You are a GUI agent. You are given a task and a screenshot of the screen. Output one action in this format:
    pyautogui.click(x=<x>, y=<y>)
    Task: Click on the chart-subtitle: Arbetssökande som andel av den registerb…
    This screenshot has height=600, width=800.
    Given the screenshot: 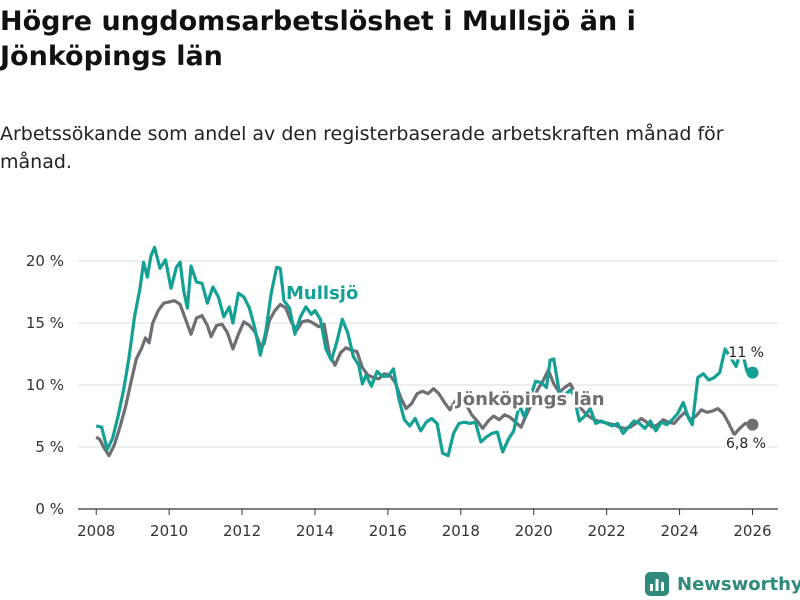 What is the action you would take?
    pyautogui.click(x=362, y=148)
    